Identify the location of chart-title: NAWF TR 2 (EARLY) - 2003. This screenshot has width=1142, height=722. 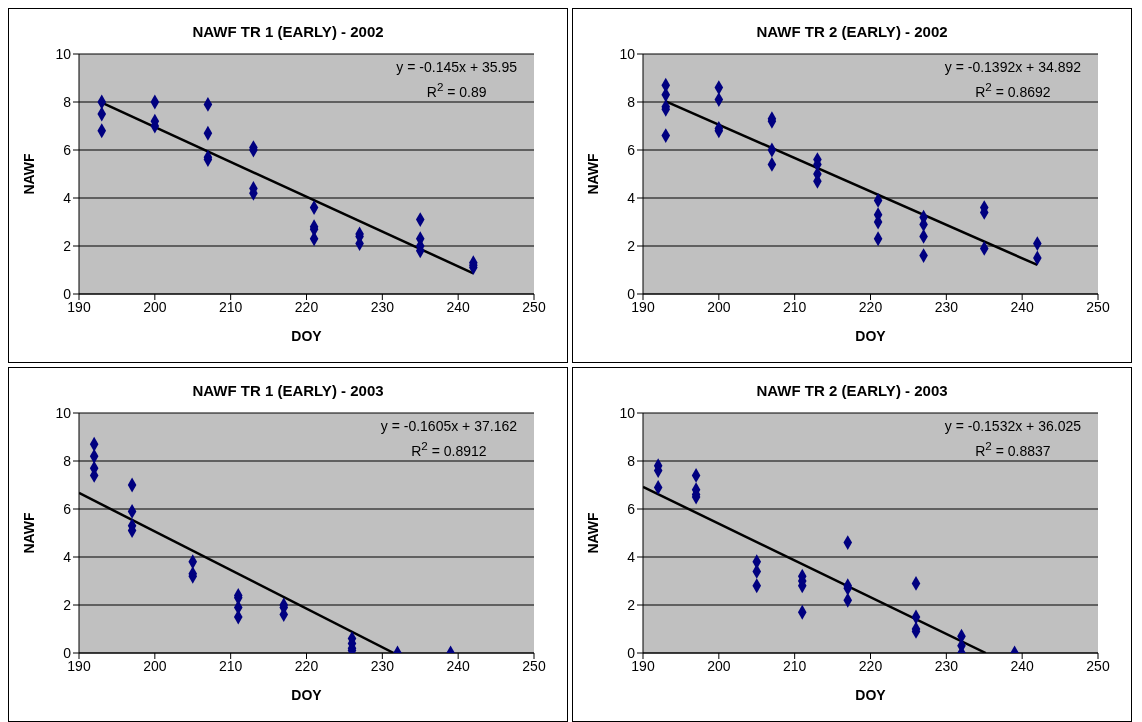
(852, 390).